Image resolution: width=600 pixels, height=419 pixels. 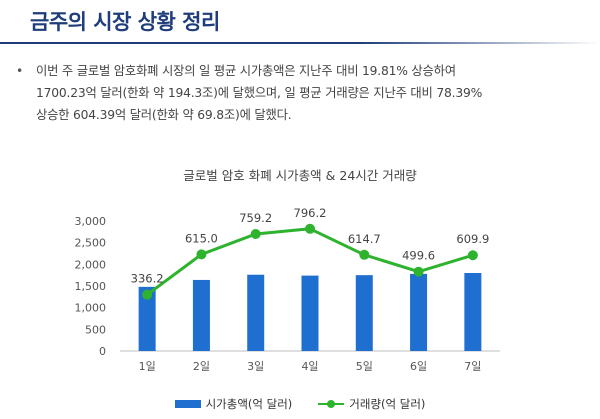 I want to click on x-tick-label: 2일, so click(x=201, y=366).